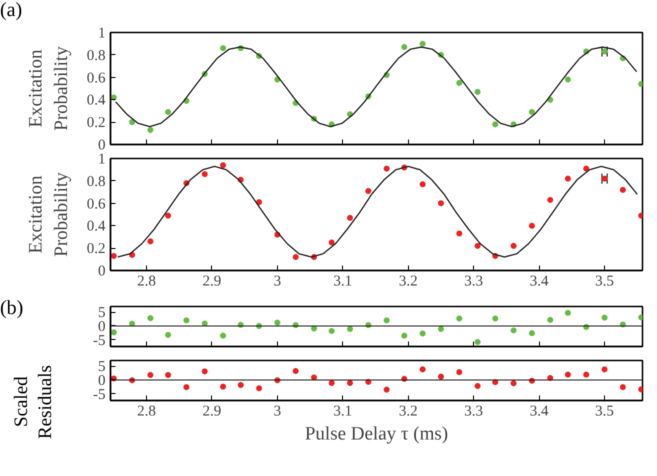  What do you see at coordinates (11, 10) in the screenshot?
I see `text: (a)` at bounding box center [11, 10].